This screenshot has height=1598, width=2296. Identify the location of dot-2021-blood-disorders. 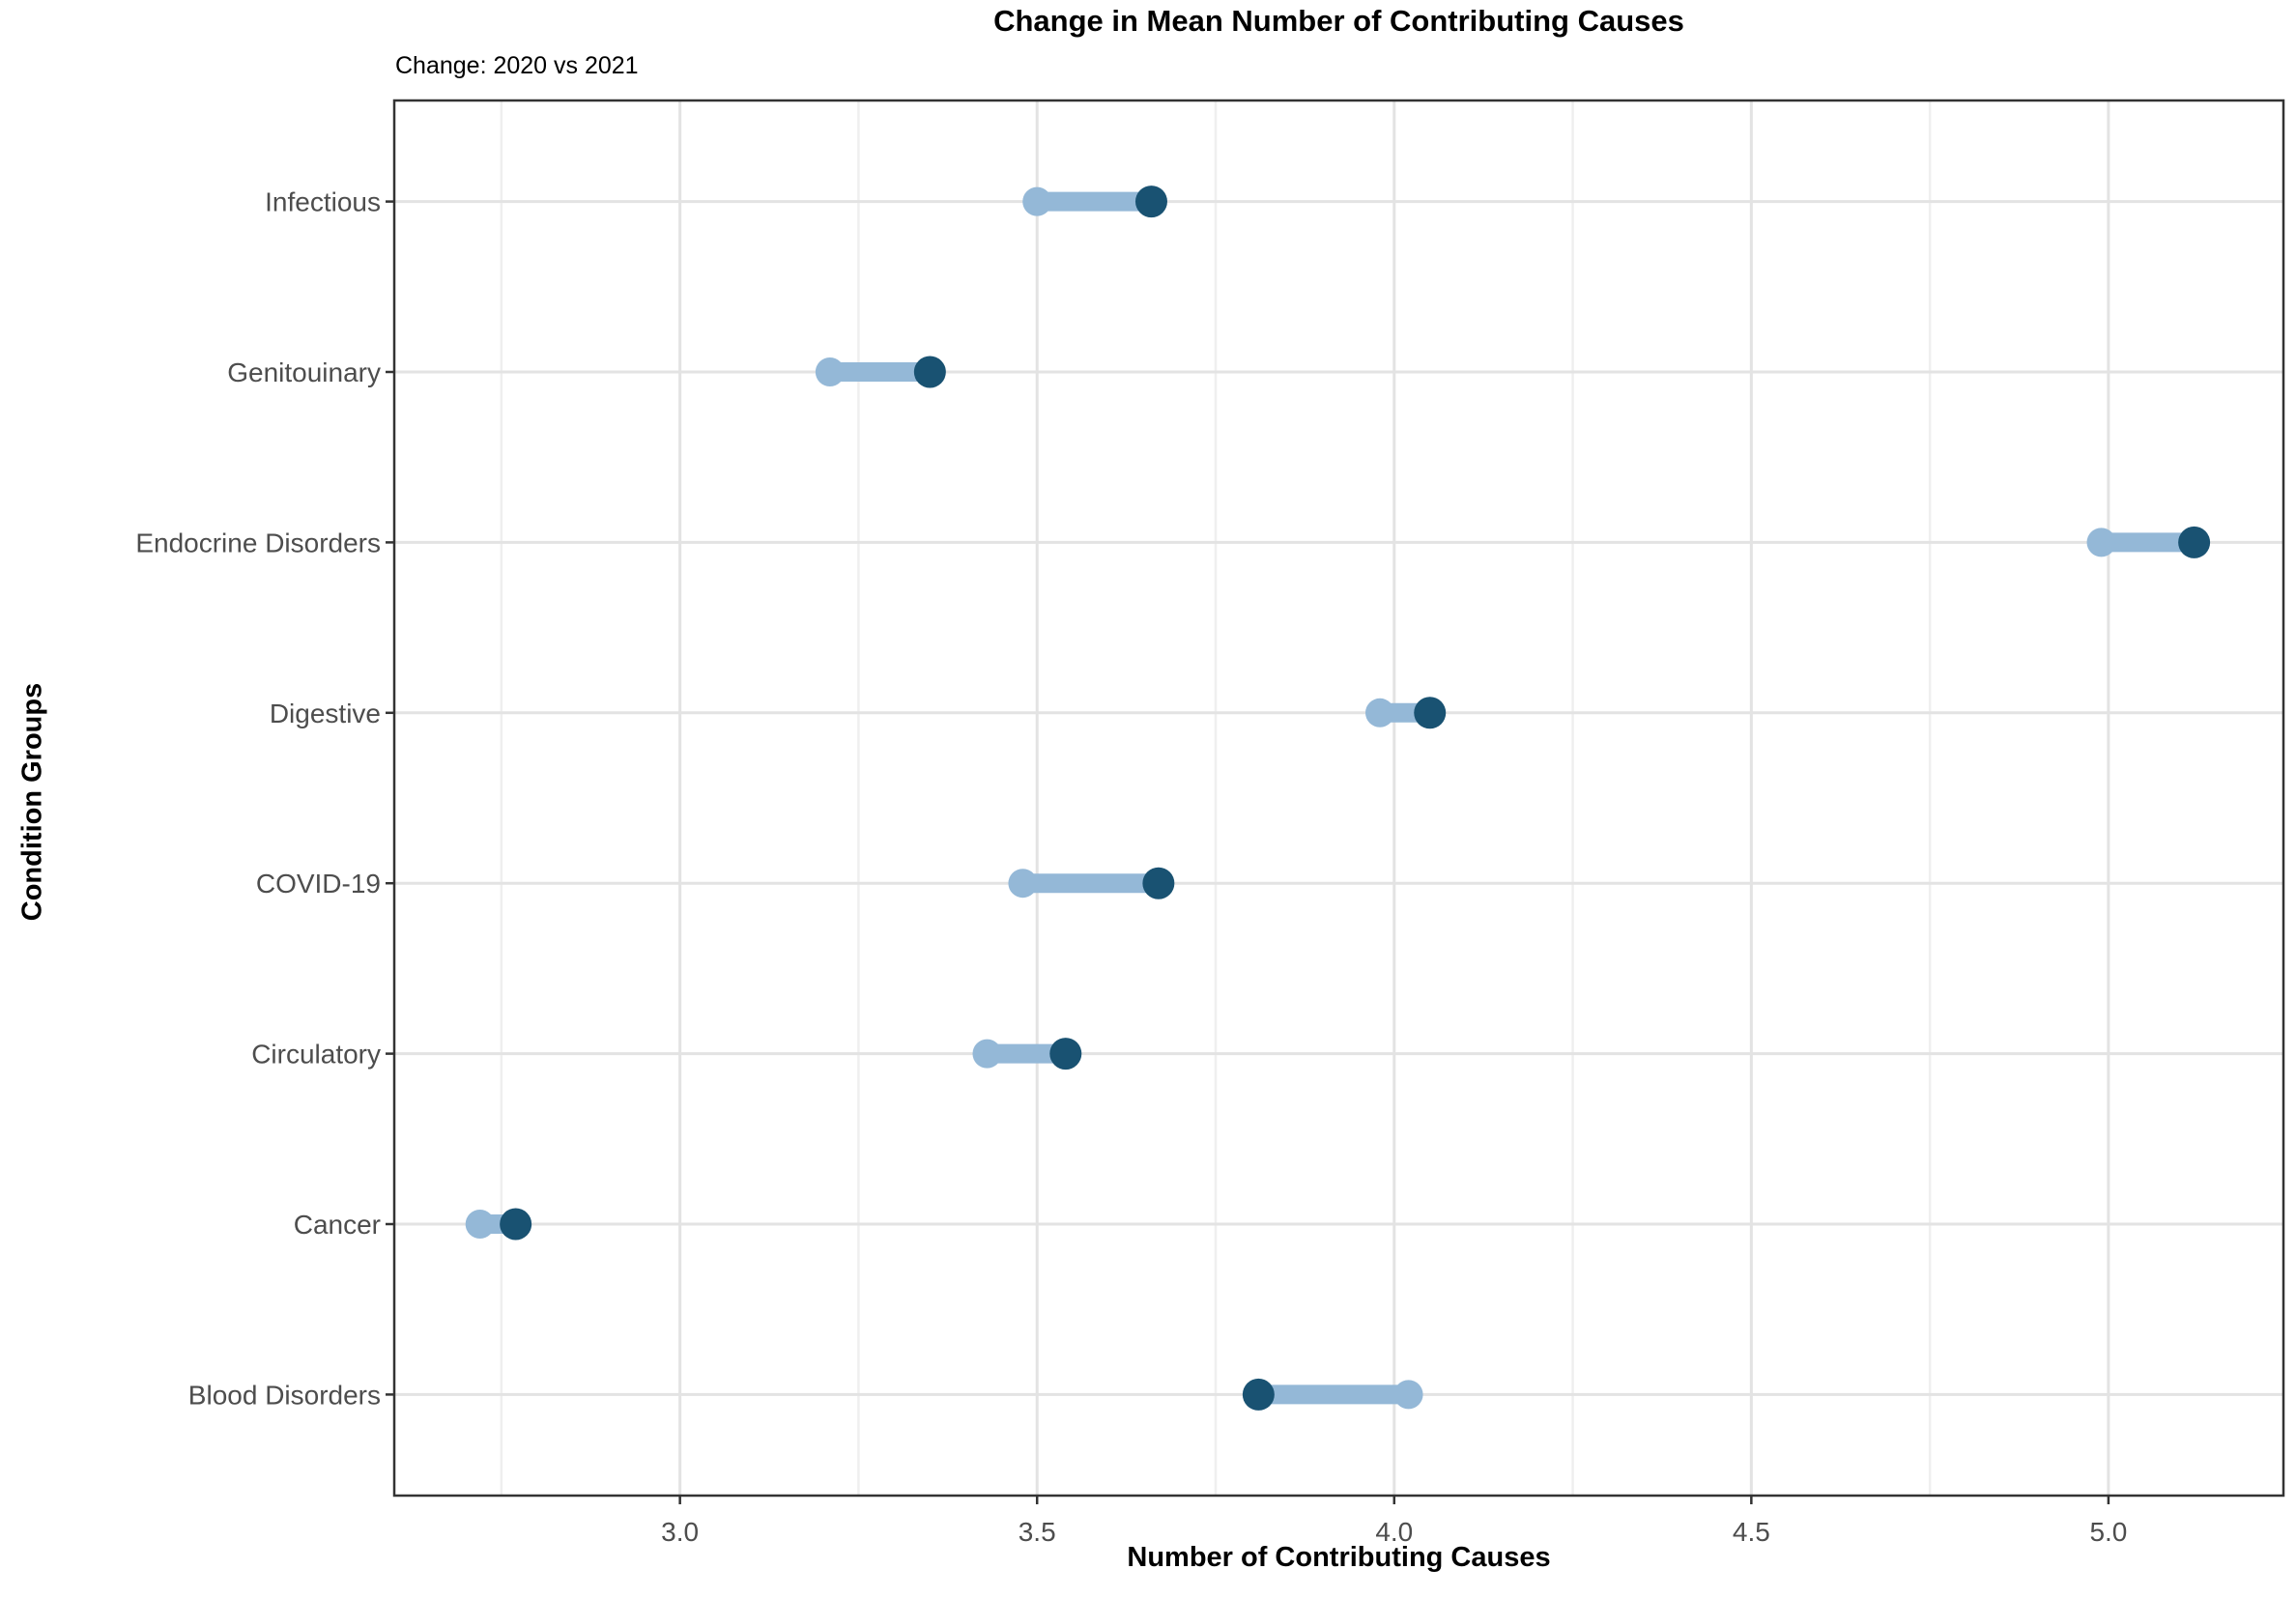
(1258, 1394).